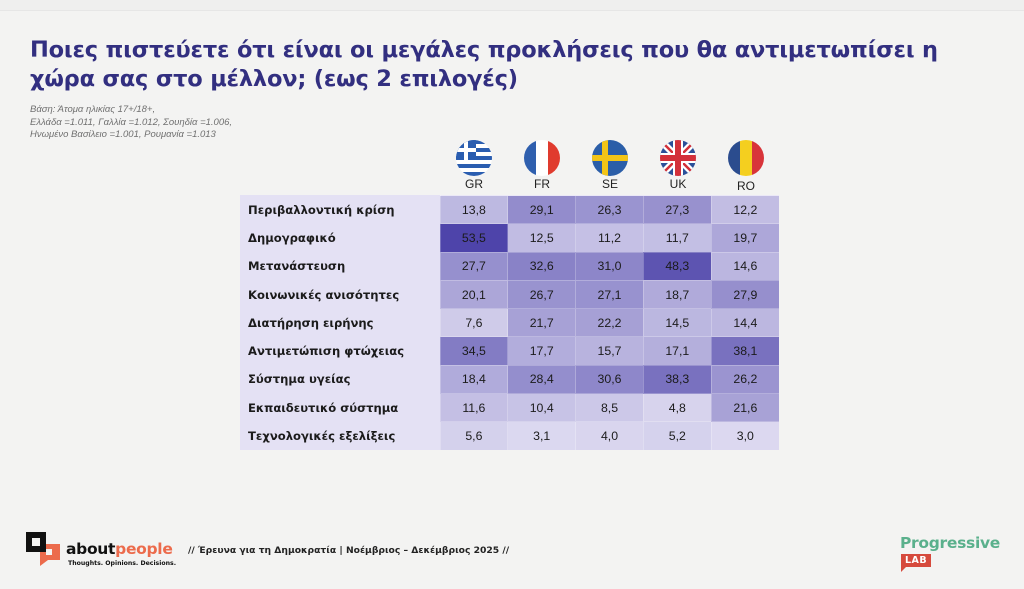  Describe the element at coordinates (744, 238) in the screenshot. I see `heat-cell-ro: 19,7` at that location.